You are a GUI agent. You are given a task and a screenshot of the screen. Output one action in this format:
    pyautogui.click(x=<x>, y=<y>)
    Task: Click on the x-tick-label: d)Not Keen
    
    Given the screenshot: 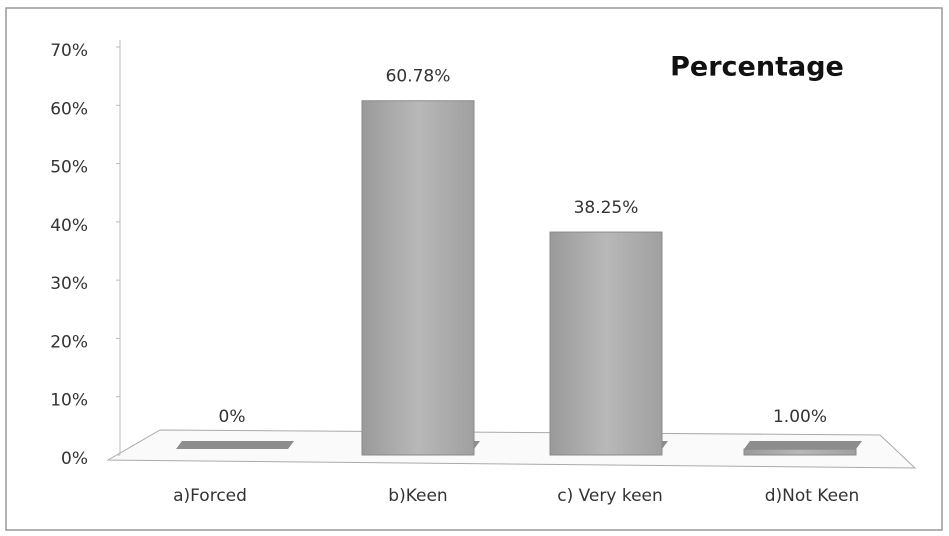 What is the action you would take?
    pyautogui.click(x=812, y=496)
    